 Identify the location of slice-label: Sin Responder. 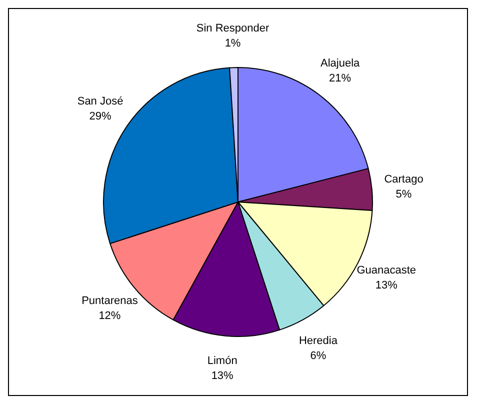
(233, 28).